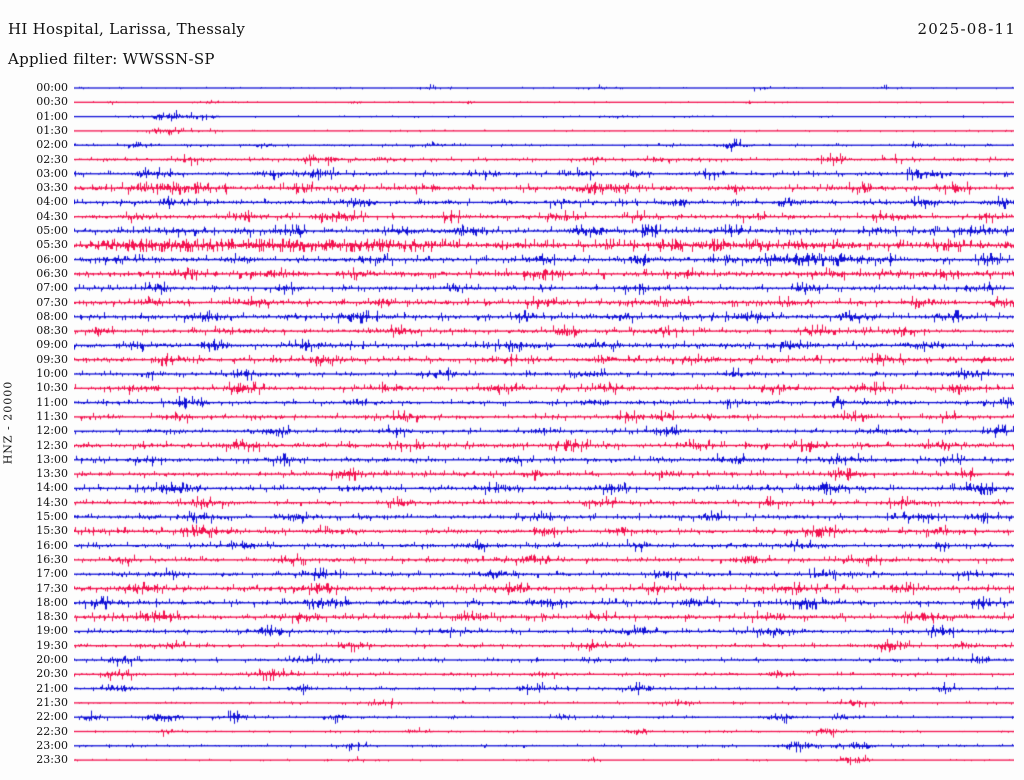  What do you see at coordinates (52, 102) in the screenshot?
I see `time-label: 00:30` at bounding box center [52, 102].